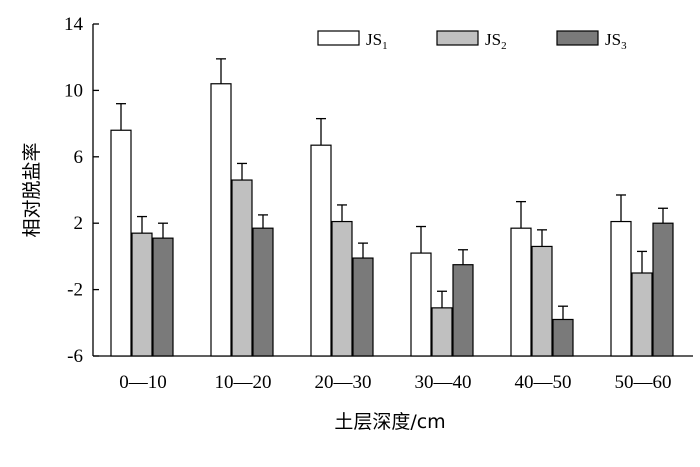 This screenshot has width=700, height=467. Describe the element at coordinates (79, 223) in the screenshot. I see `y-tick-label: 2` at that location.